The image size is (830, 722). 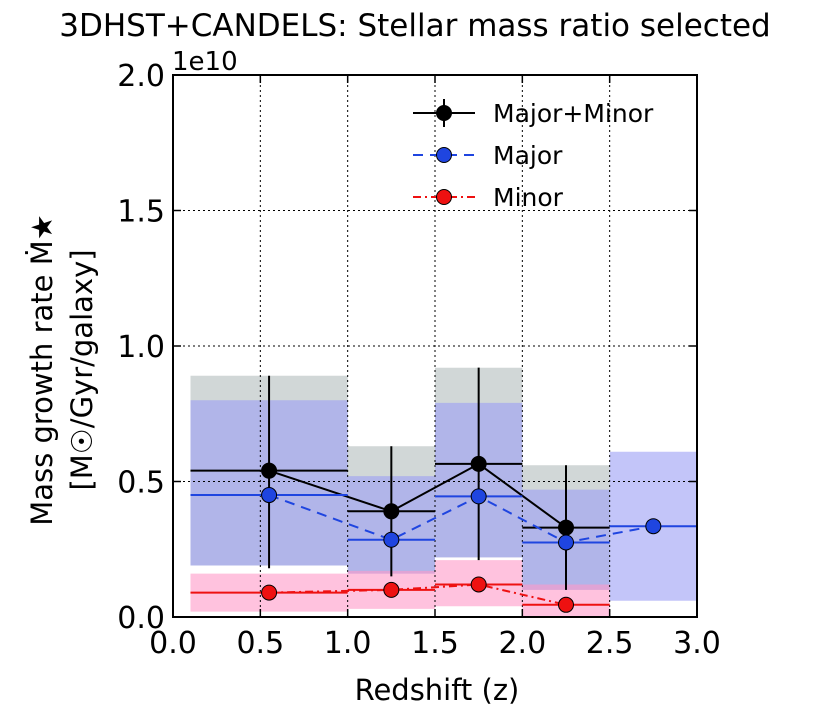 I want to click on series-minor, so click(x=400, y=594).